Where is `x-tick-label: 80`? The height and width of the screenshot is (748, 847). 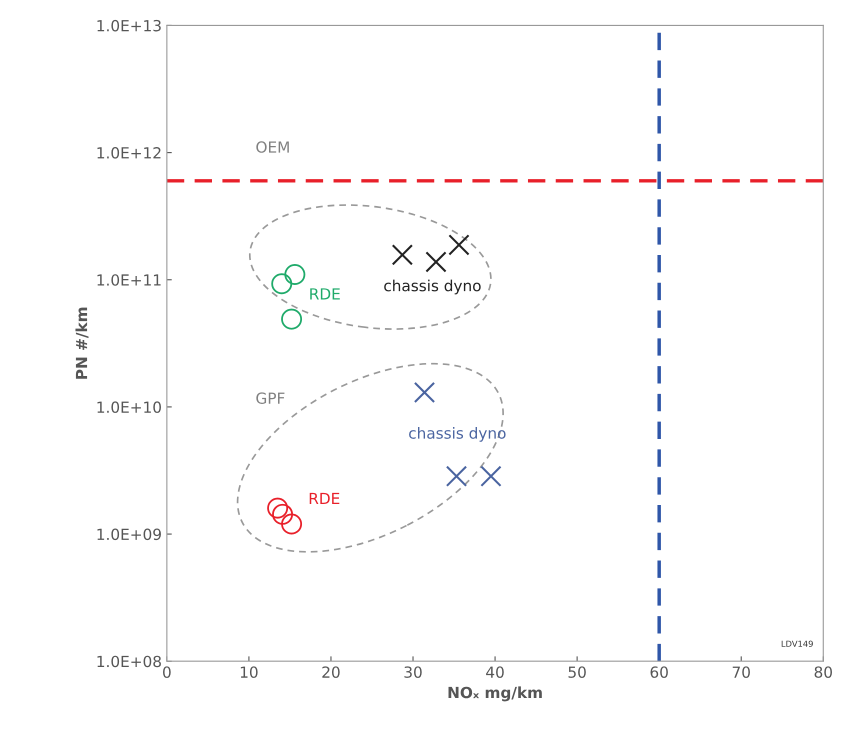 x-tick-label: 80 is located at coordinates (823, 672).